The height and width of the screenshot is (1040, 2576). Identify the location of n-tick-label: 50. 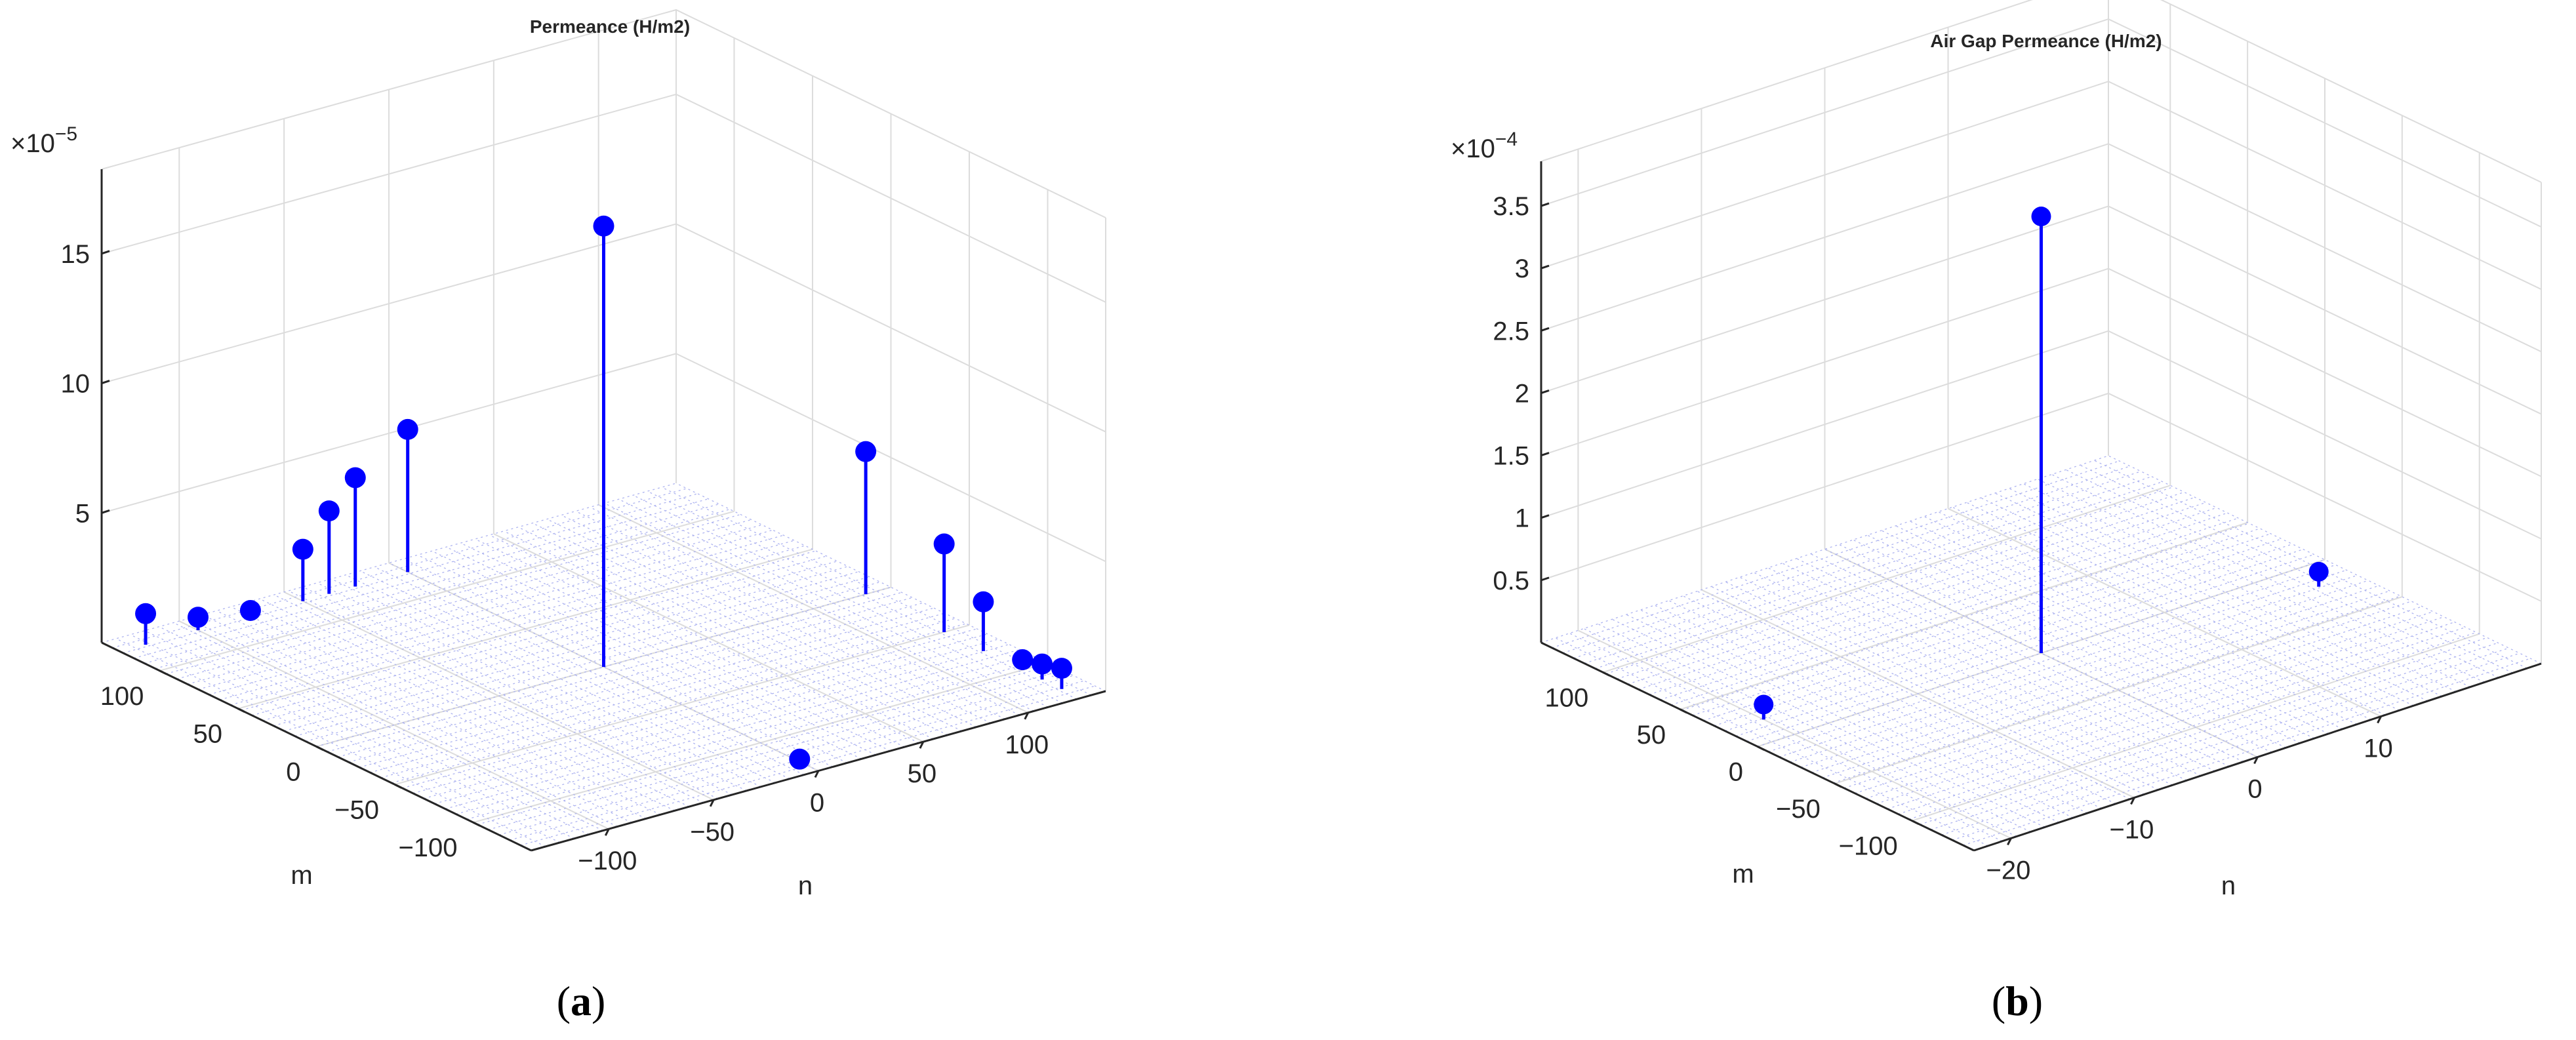
(922, 773).